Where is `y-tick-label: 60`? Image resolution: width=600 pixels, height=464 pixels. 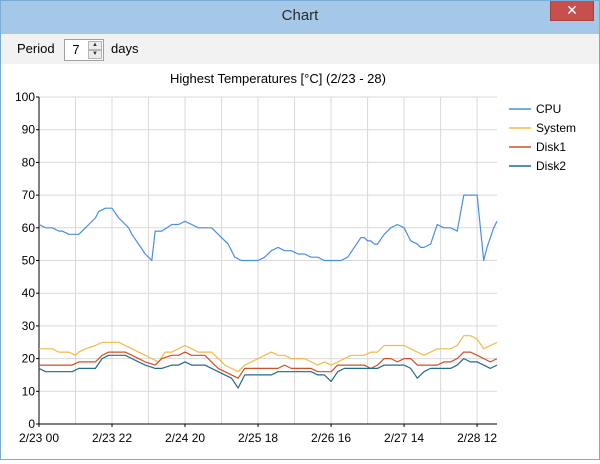
y-tick-label: 60 is located at coordinates (29, 228).